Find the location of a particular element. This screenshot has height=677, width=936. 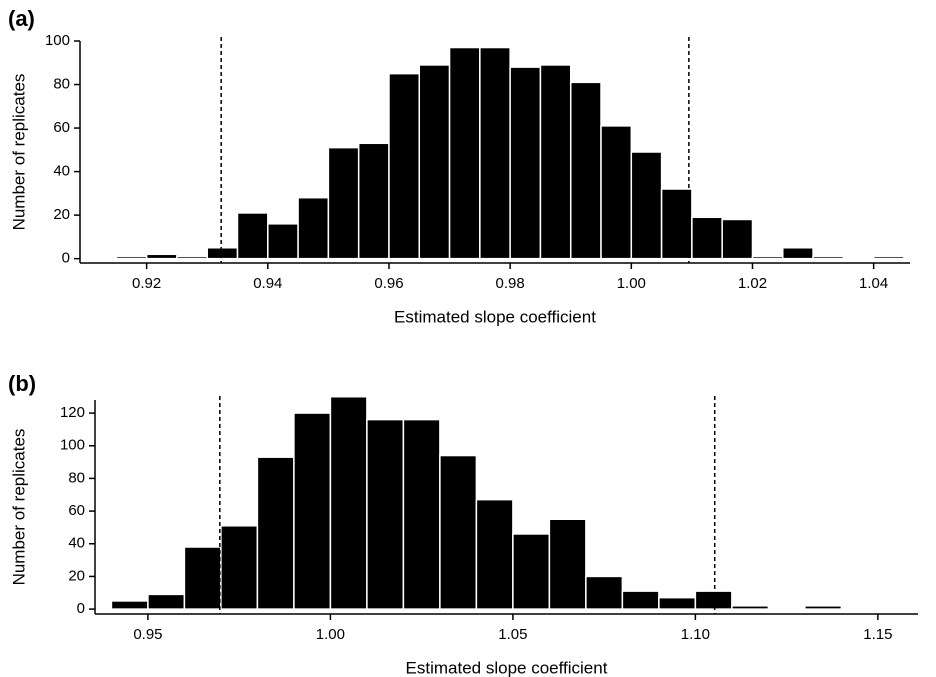

x-tick-label: 1.05 is located at coordinates (512, 634).